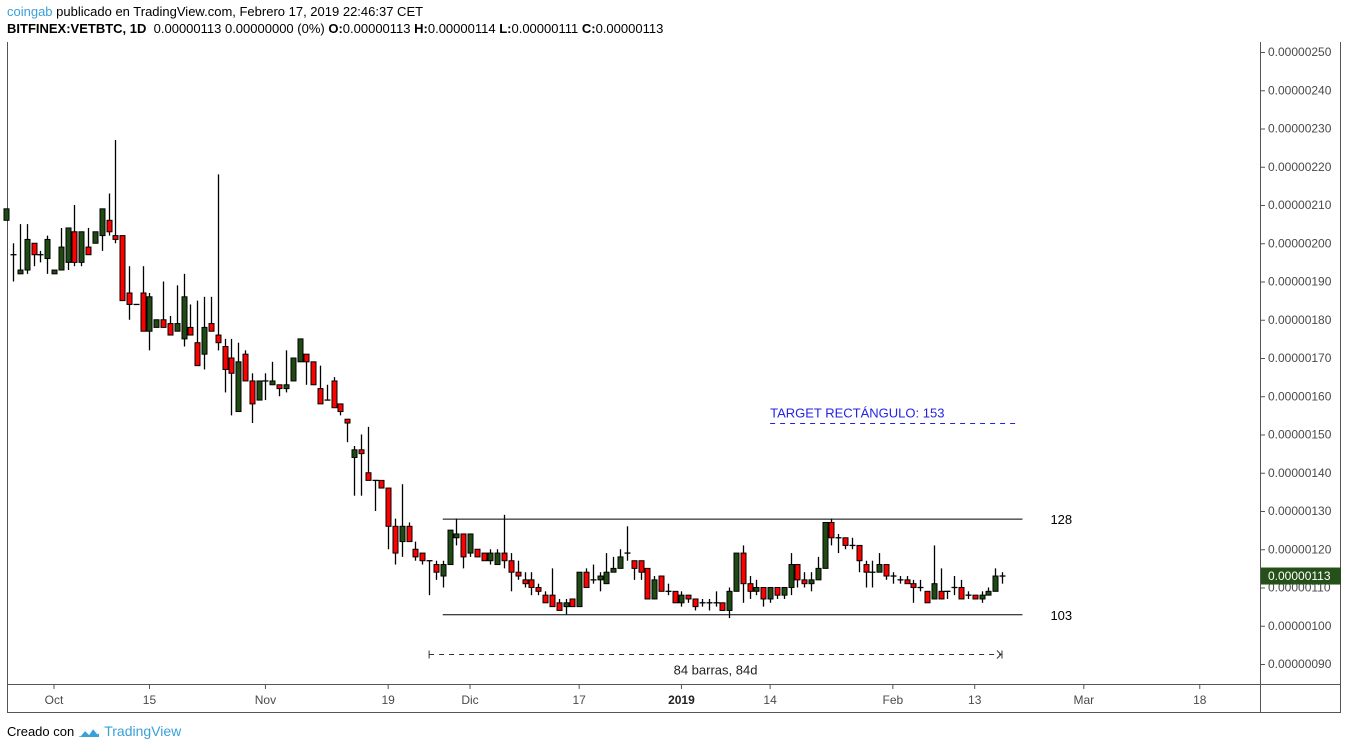 The height and width of the screenshot is (749, 1348). What do you see at coordinates (143, 731) in the screenshot?
I see `tradingview-link: TradingView` at bounding box center [143, 731].